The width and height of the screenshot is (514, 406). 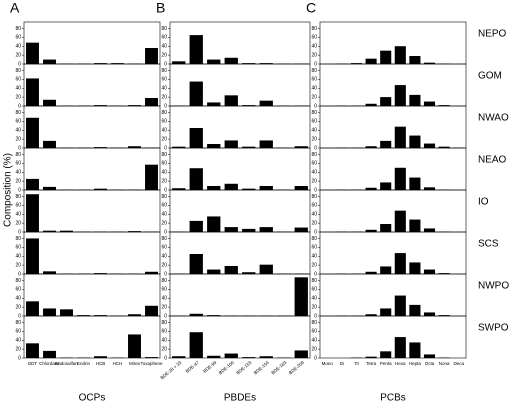 What do you see at coordinates (386, 363) in the screenshot?
I see `x-tick-label: Penta` at bounding box center [386, 363].